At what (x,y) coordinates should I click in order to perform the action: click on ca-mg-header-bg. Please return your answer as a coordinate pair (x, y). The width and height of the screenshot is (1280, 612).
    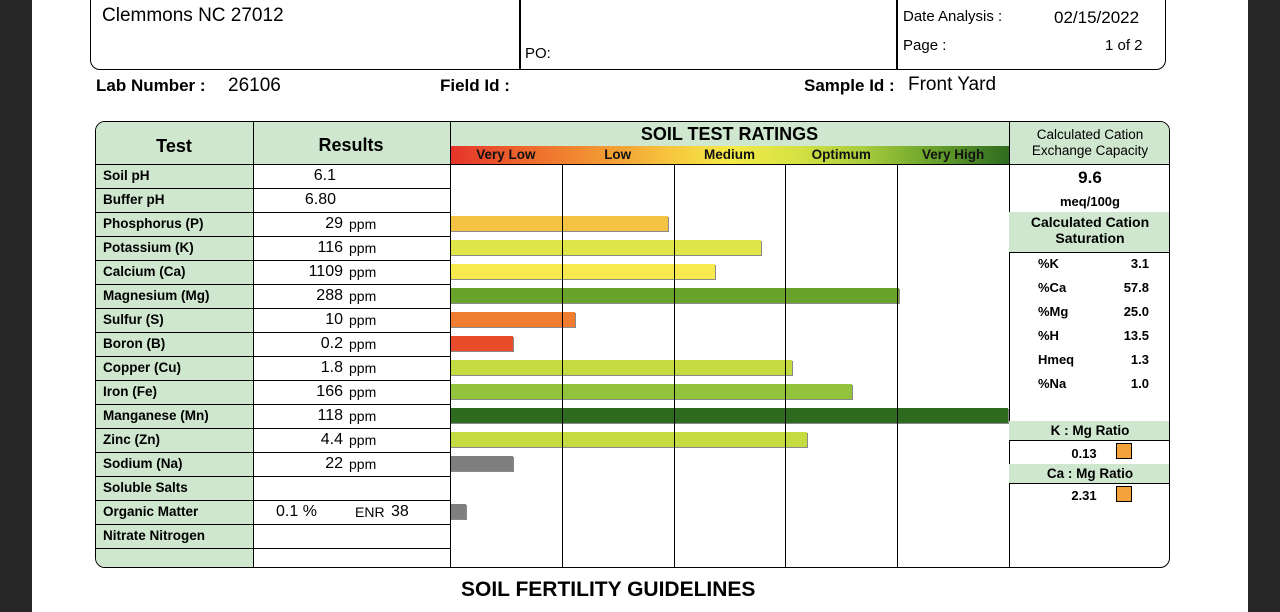
    Looking at the image, I should click on (1089, 473).